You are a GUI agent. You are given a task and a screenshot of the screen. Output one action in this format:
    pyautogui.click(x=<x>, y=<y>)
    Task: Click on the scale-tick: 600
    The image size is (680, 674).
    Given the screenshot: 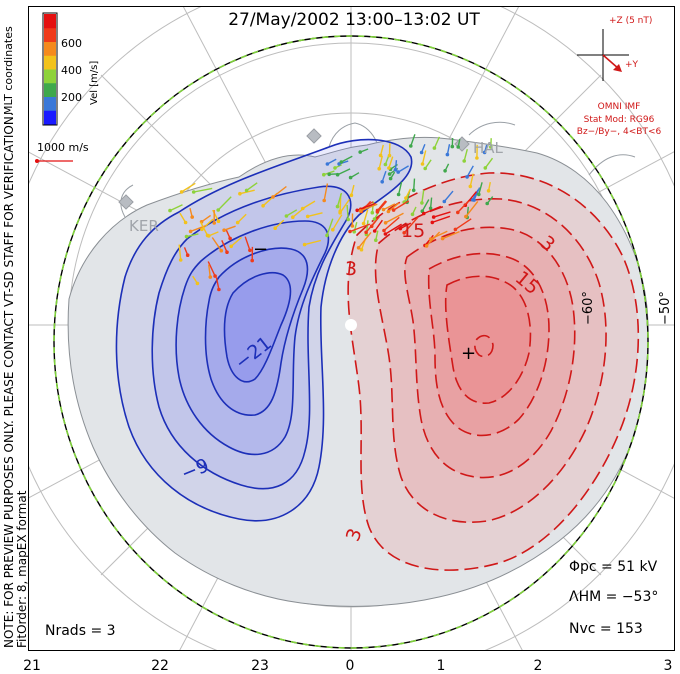 What is the action you would take?
    pyautogui.click(x=71, y=43)
    